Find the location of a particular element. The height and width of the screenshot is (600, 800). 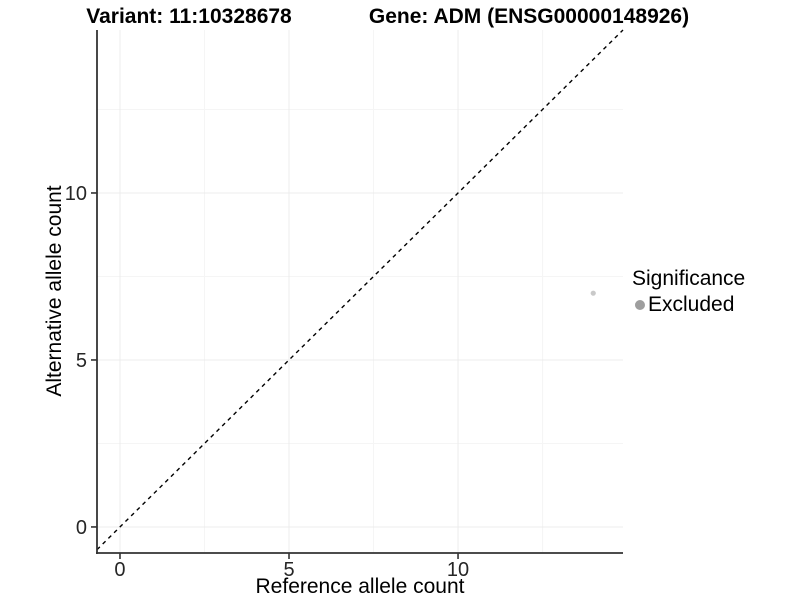

gene-title: Gene: ADM (ENSG00000148926) is located at coordinates (529, 16).